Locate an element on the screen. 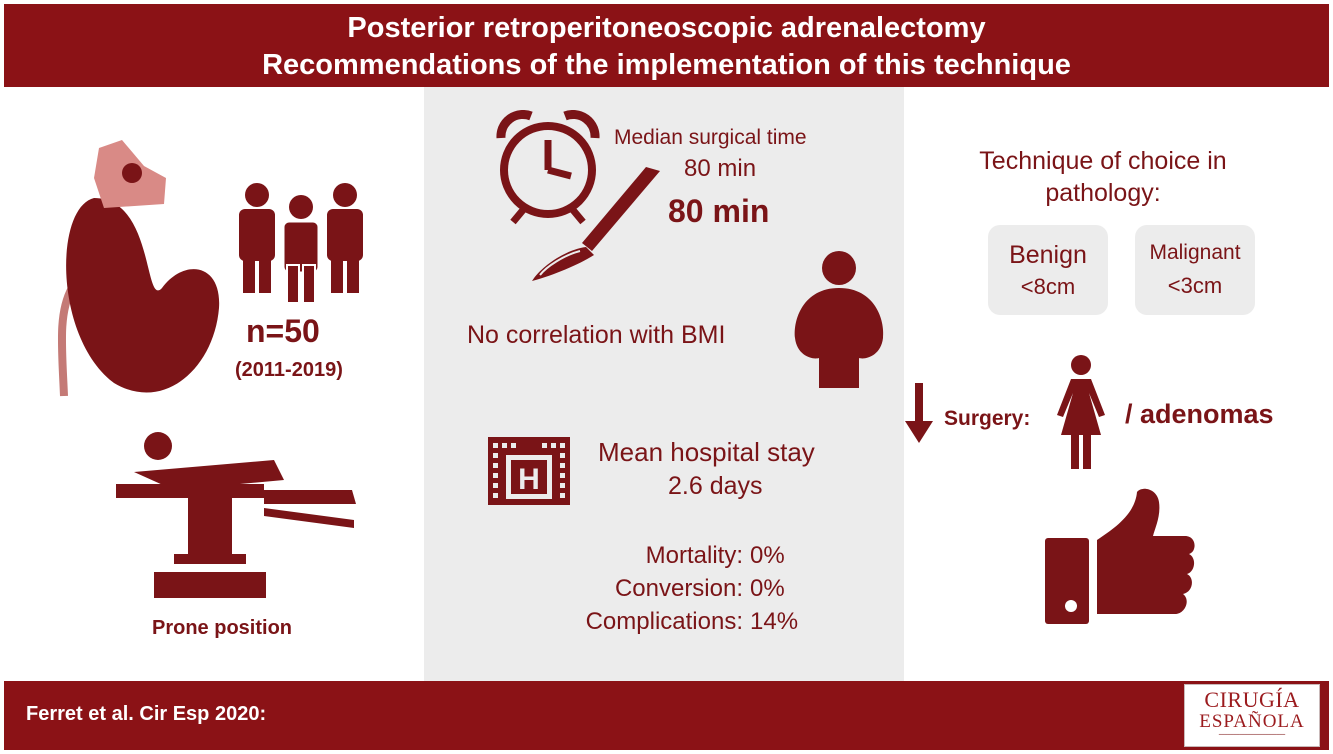 This screenshot has height=754, width=1333. prone-position-label: Prone position is located at coordinates (222, 628).